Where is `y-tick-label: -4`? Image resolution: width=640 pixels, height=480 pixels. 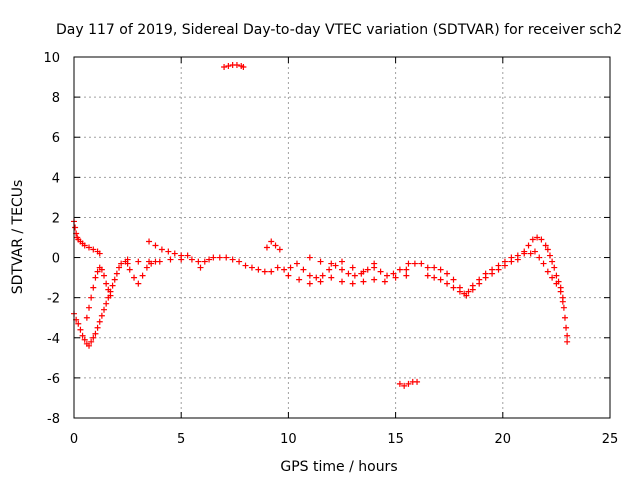
y-tick-label: -4 is located at coordinates (53, 339).